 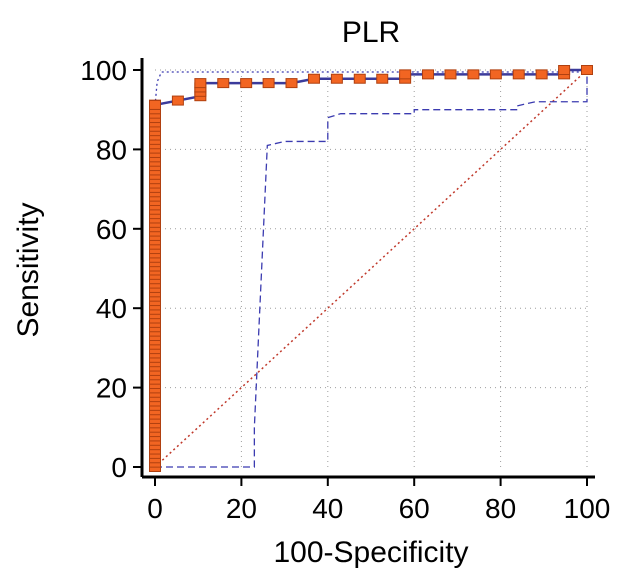 What do you see at coordinates (111, 308) in the screenshot?
I see `y-tick-label-2: 40` at bounding box center [111, 308].